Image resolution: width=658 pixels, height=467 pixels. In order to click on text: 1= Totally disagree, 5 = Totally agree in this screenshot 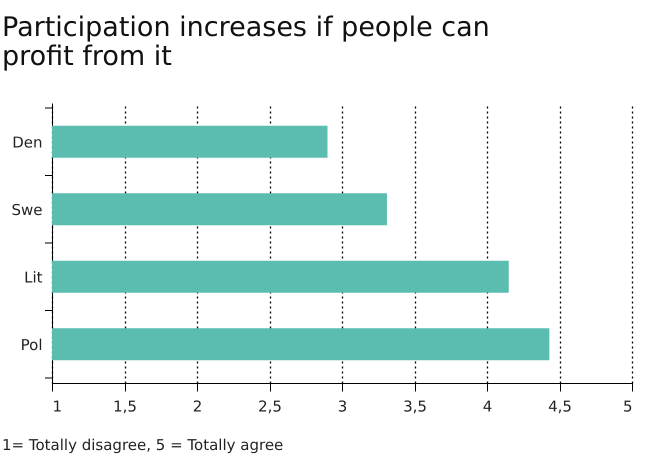, I will do `click(143, 445)`.